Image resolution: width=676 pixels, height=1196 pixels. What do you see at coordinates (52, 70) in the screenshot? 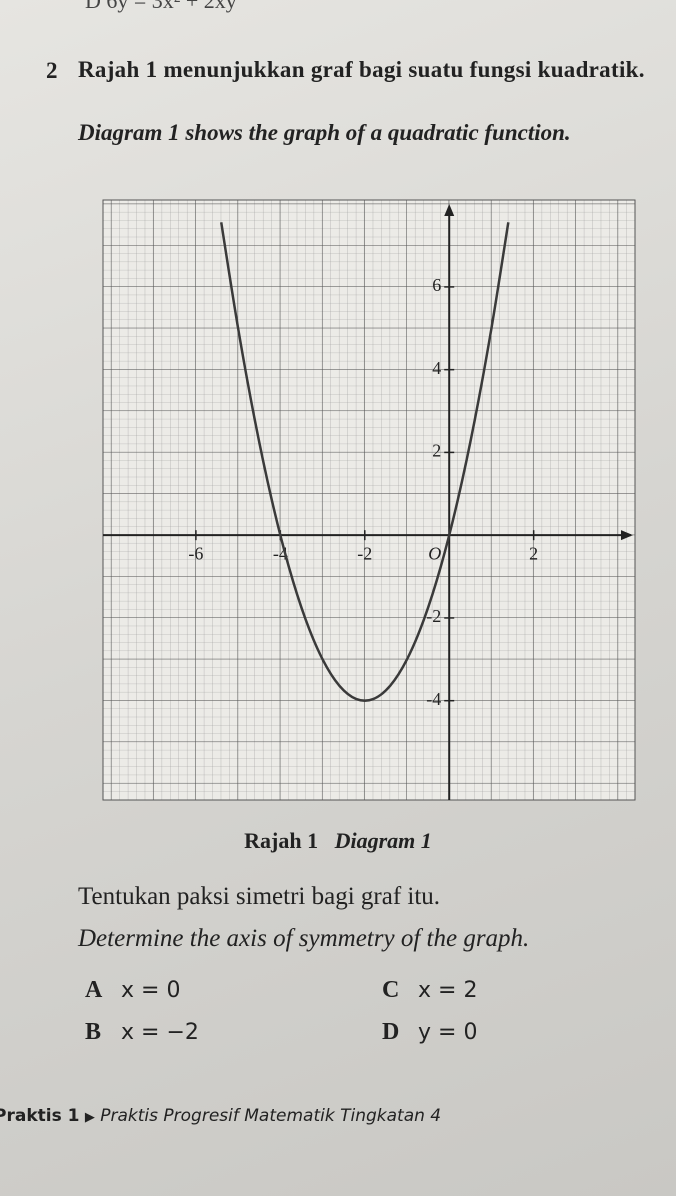
I see `question-number: 2` at bounding box center [52, 70].